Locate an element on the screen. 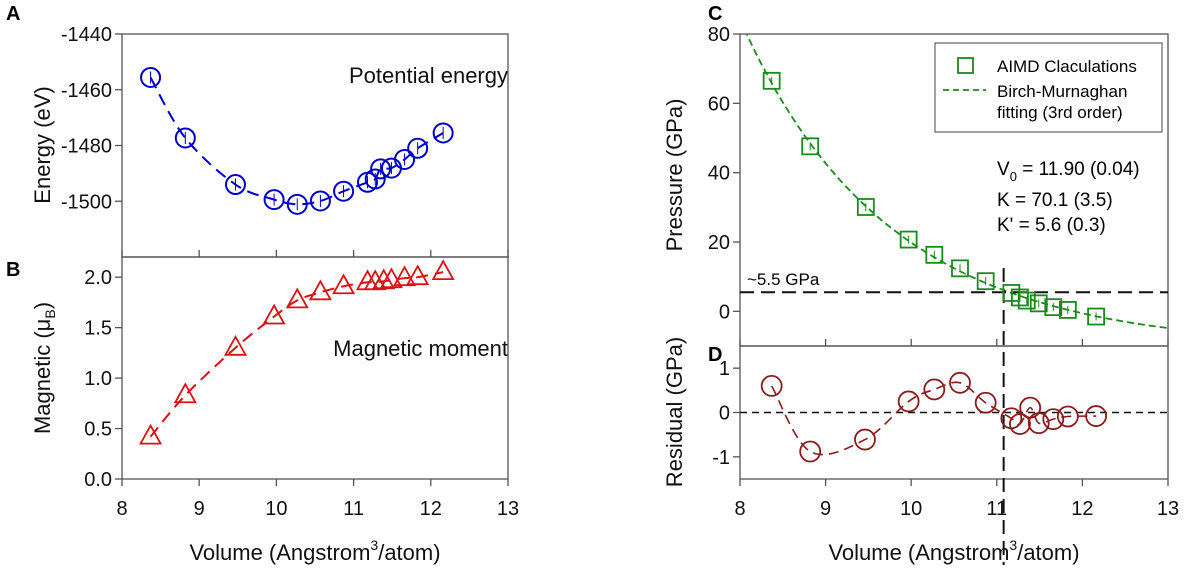 The image size is (1200, 571). x-tick-label: 12 is located at coordinates (1082, 509).